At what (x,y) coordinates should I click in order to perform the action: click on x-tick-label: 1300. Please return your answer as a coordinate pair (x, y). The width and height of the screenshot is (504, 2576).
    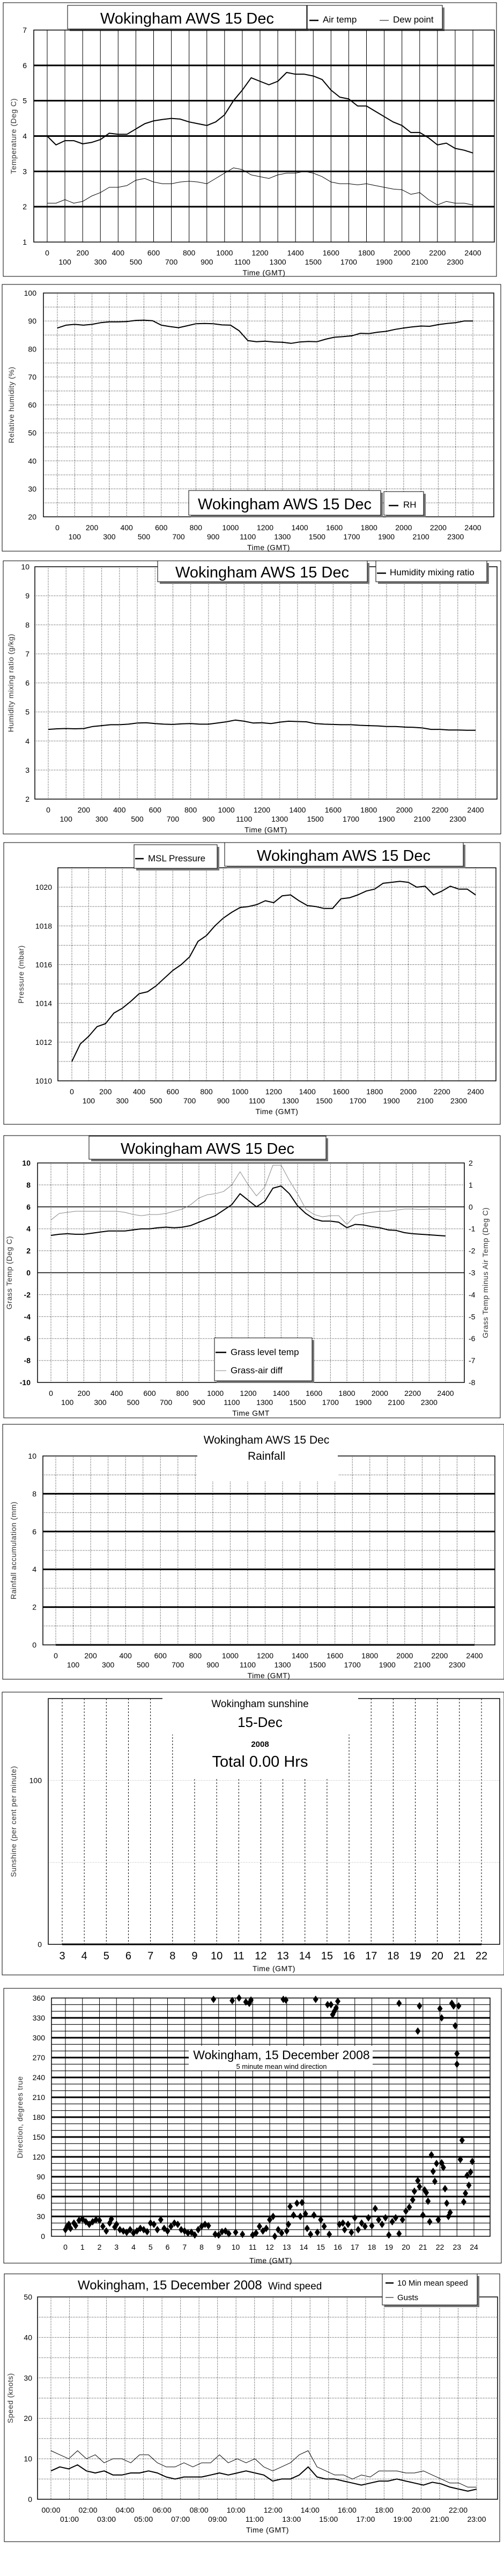
    Looking at the image, I should click on (279, 819).